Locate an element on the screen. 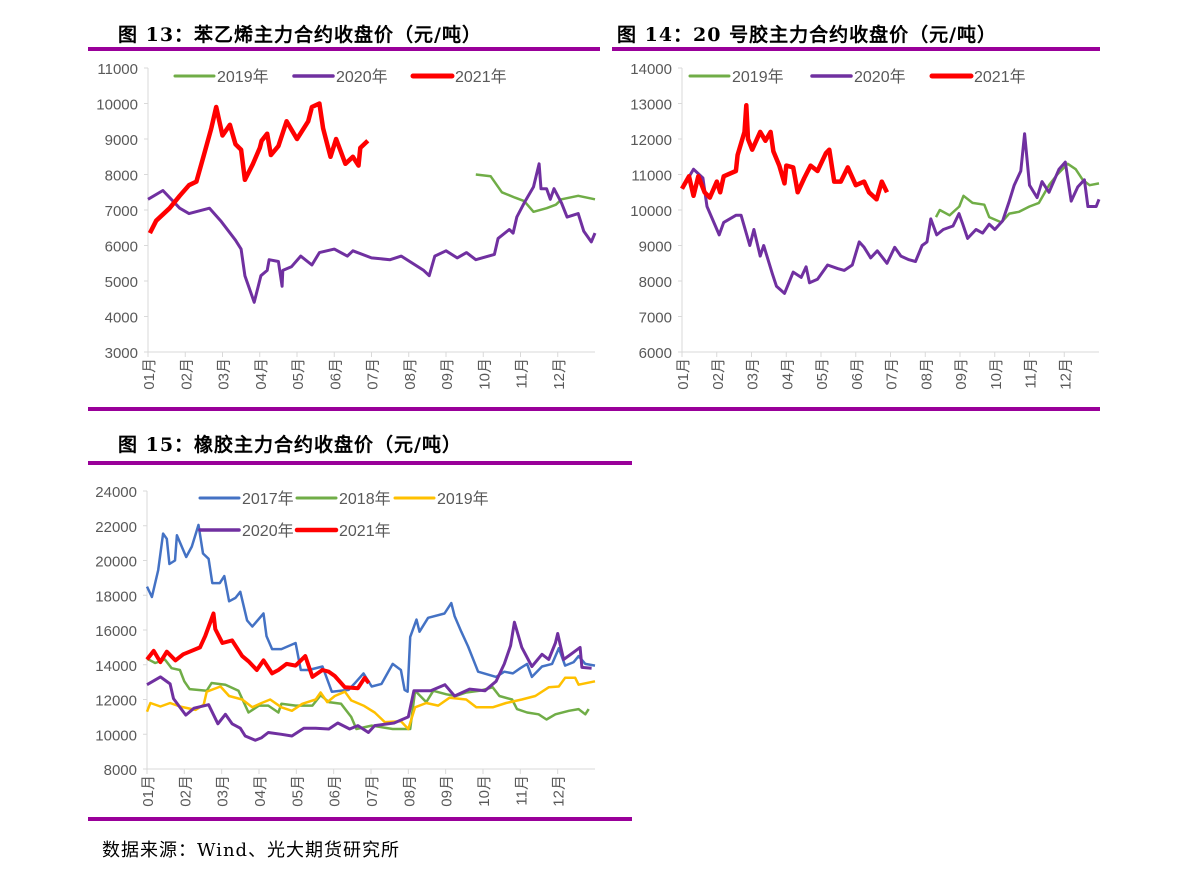  y-tick-label: 18000 is located at coordinates (116, 596).